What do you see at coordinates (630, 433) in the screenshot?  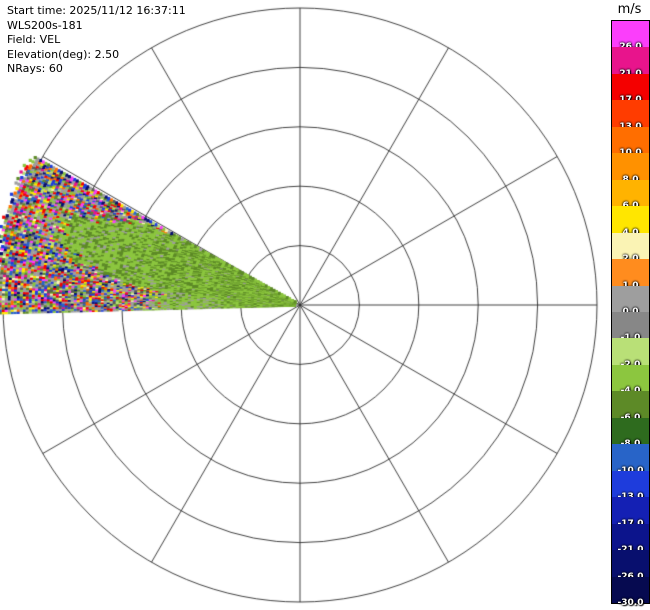 I see `colorbar-segment: -8.0` at bounding box center [630, 433].